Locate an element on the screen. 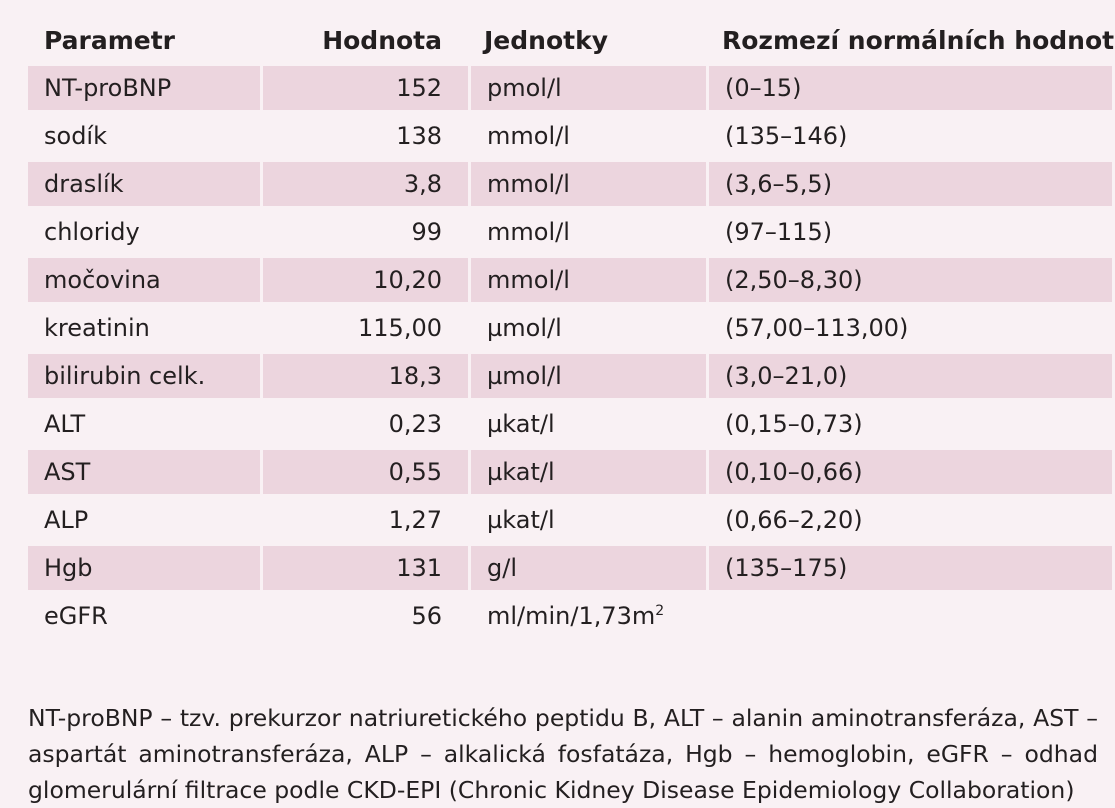  table-row: chloridy 99 mmol/l (97–115) is located at coordinates (570, 232).